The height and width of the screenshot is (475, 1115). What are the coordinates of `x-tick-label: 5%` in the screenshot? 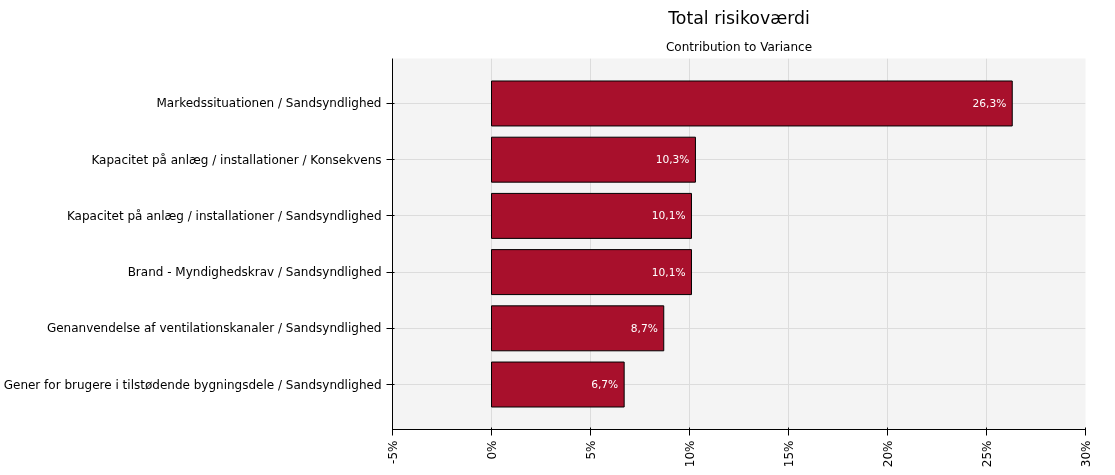 It's located at (590, 450).